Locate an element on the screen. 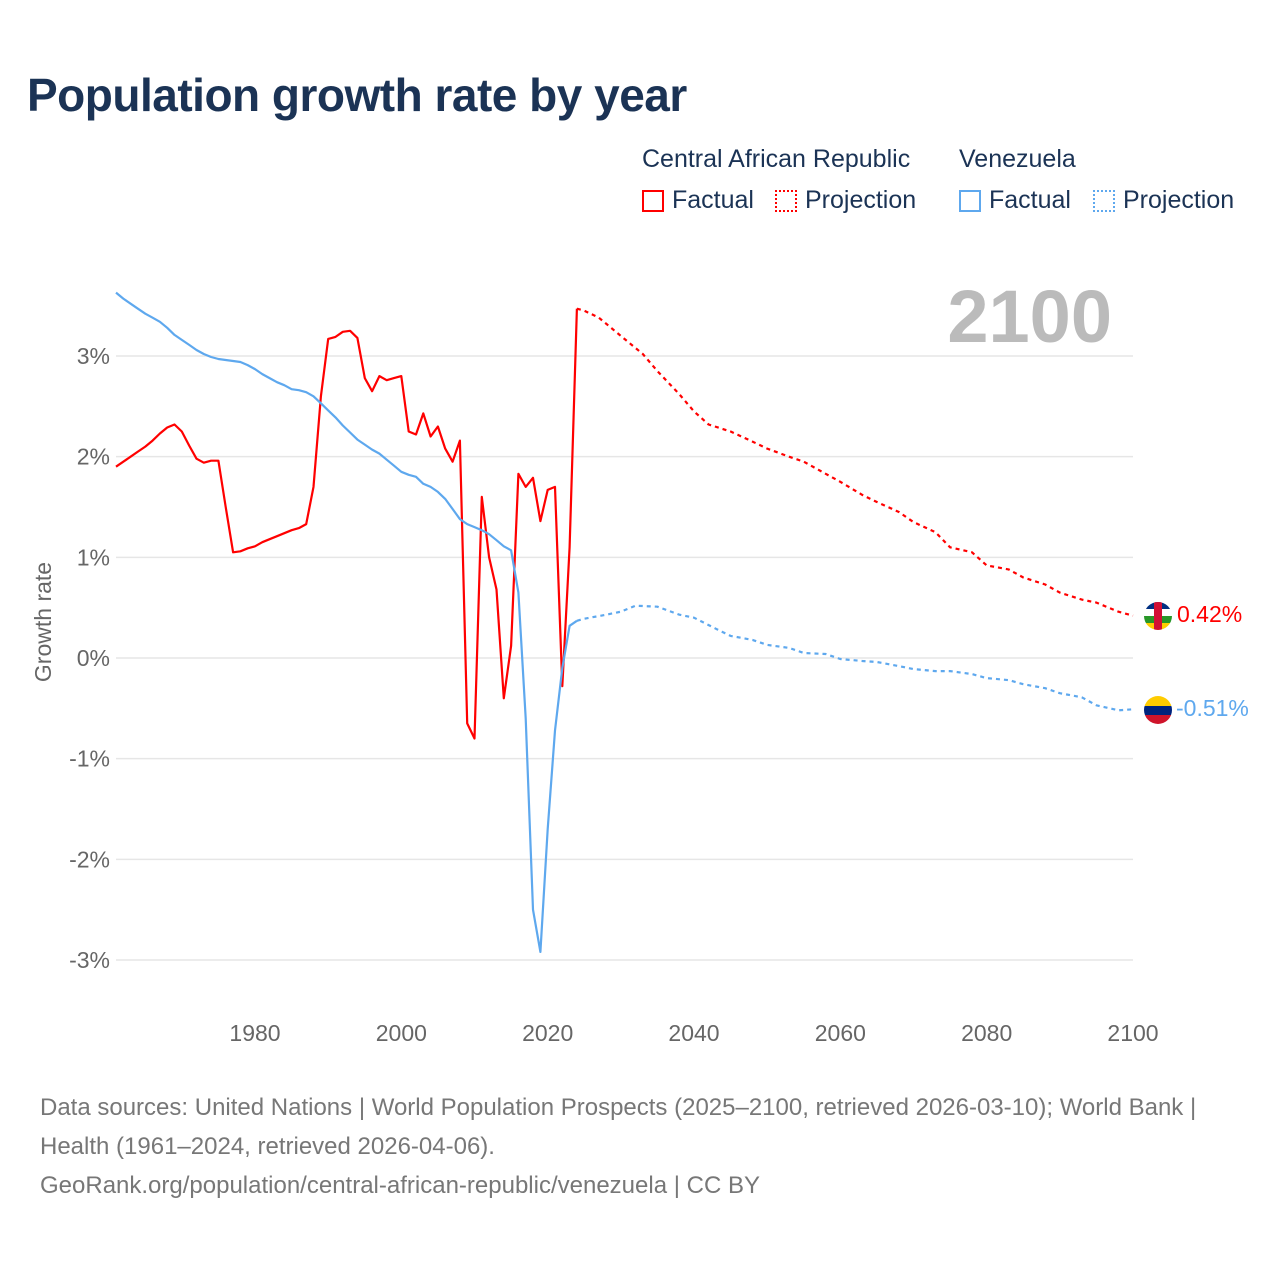  x-tick-label: 2000 is located at coordinates (401, 1033).